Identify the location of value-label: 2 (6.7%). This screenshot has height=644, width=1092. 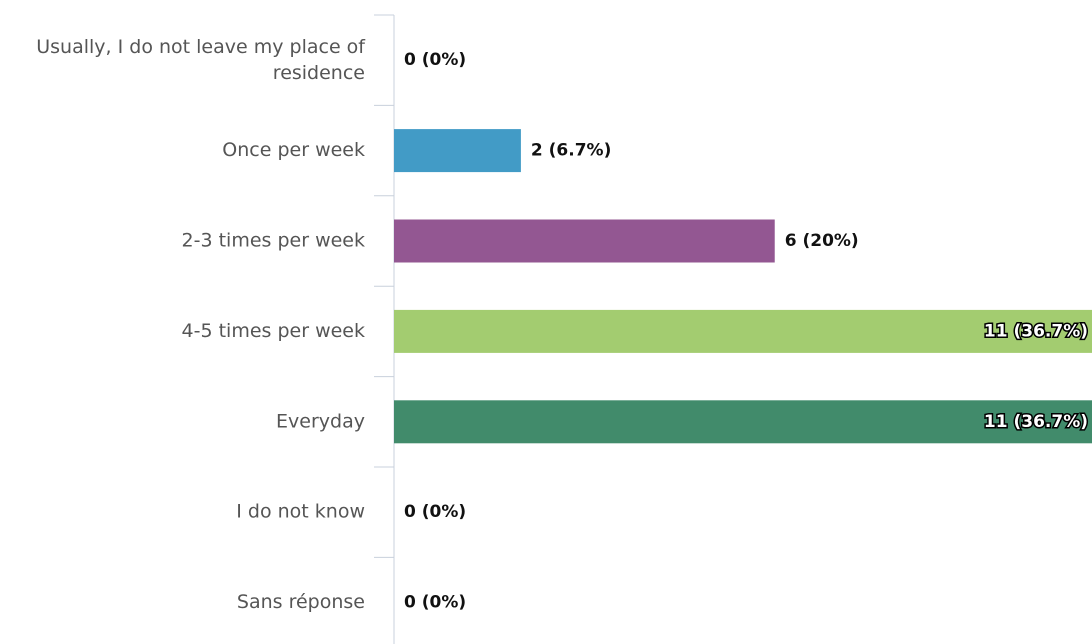
(571, 151).